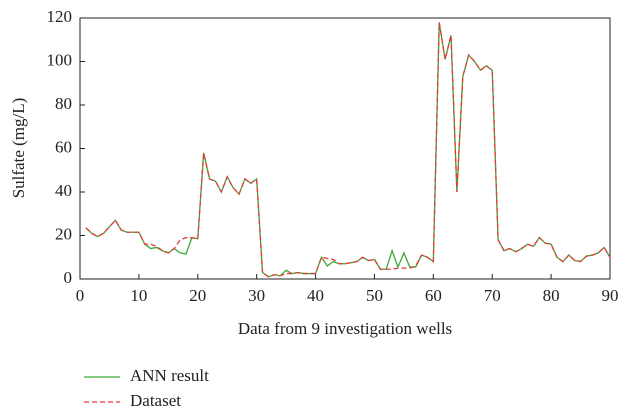  I want to click on legend-label: Dataset, so click(155, 400).